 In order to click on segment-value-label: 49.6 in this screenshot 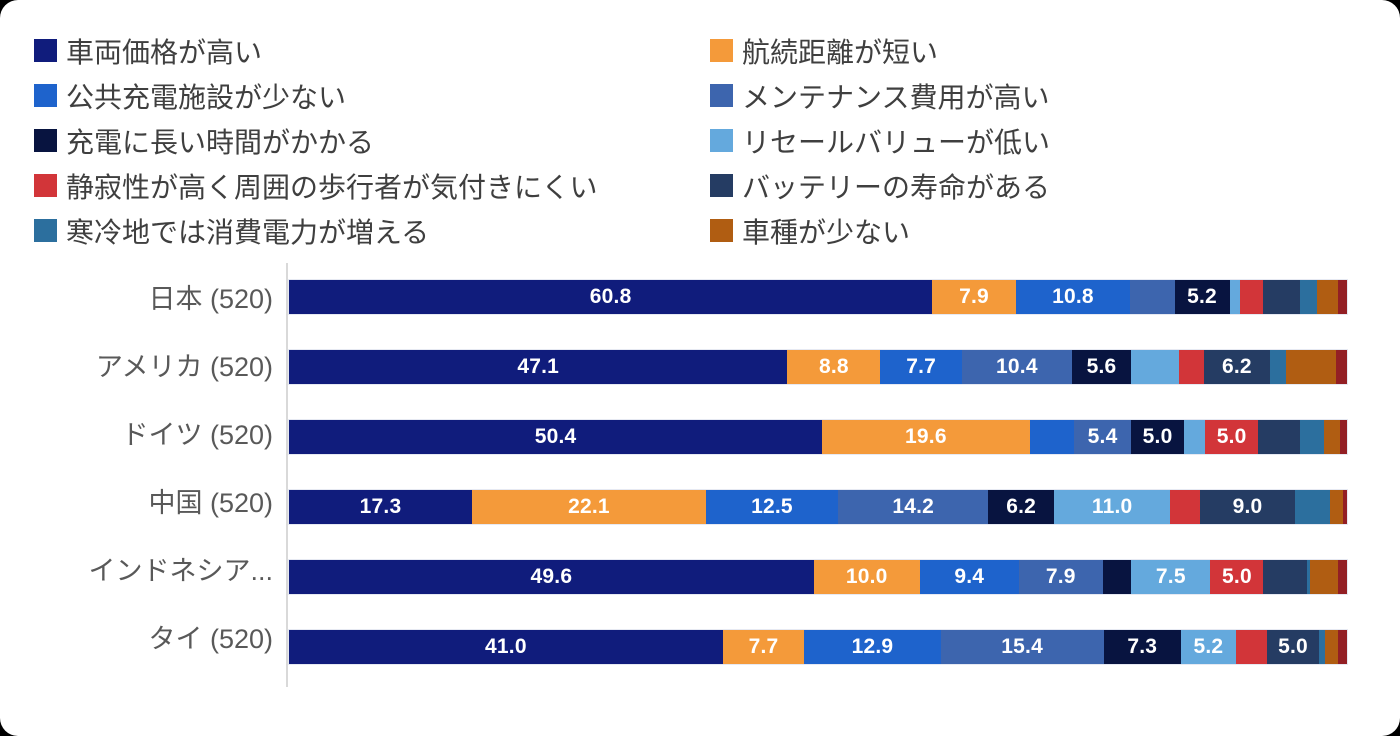, I will do `click(551, 576)`.